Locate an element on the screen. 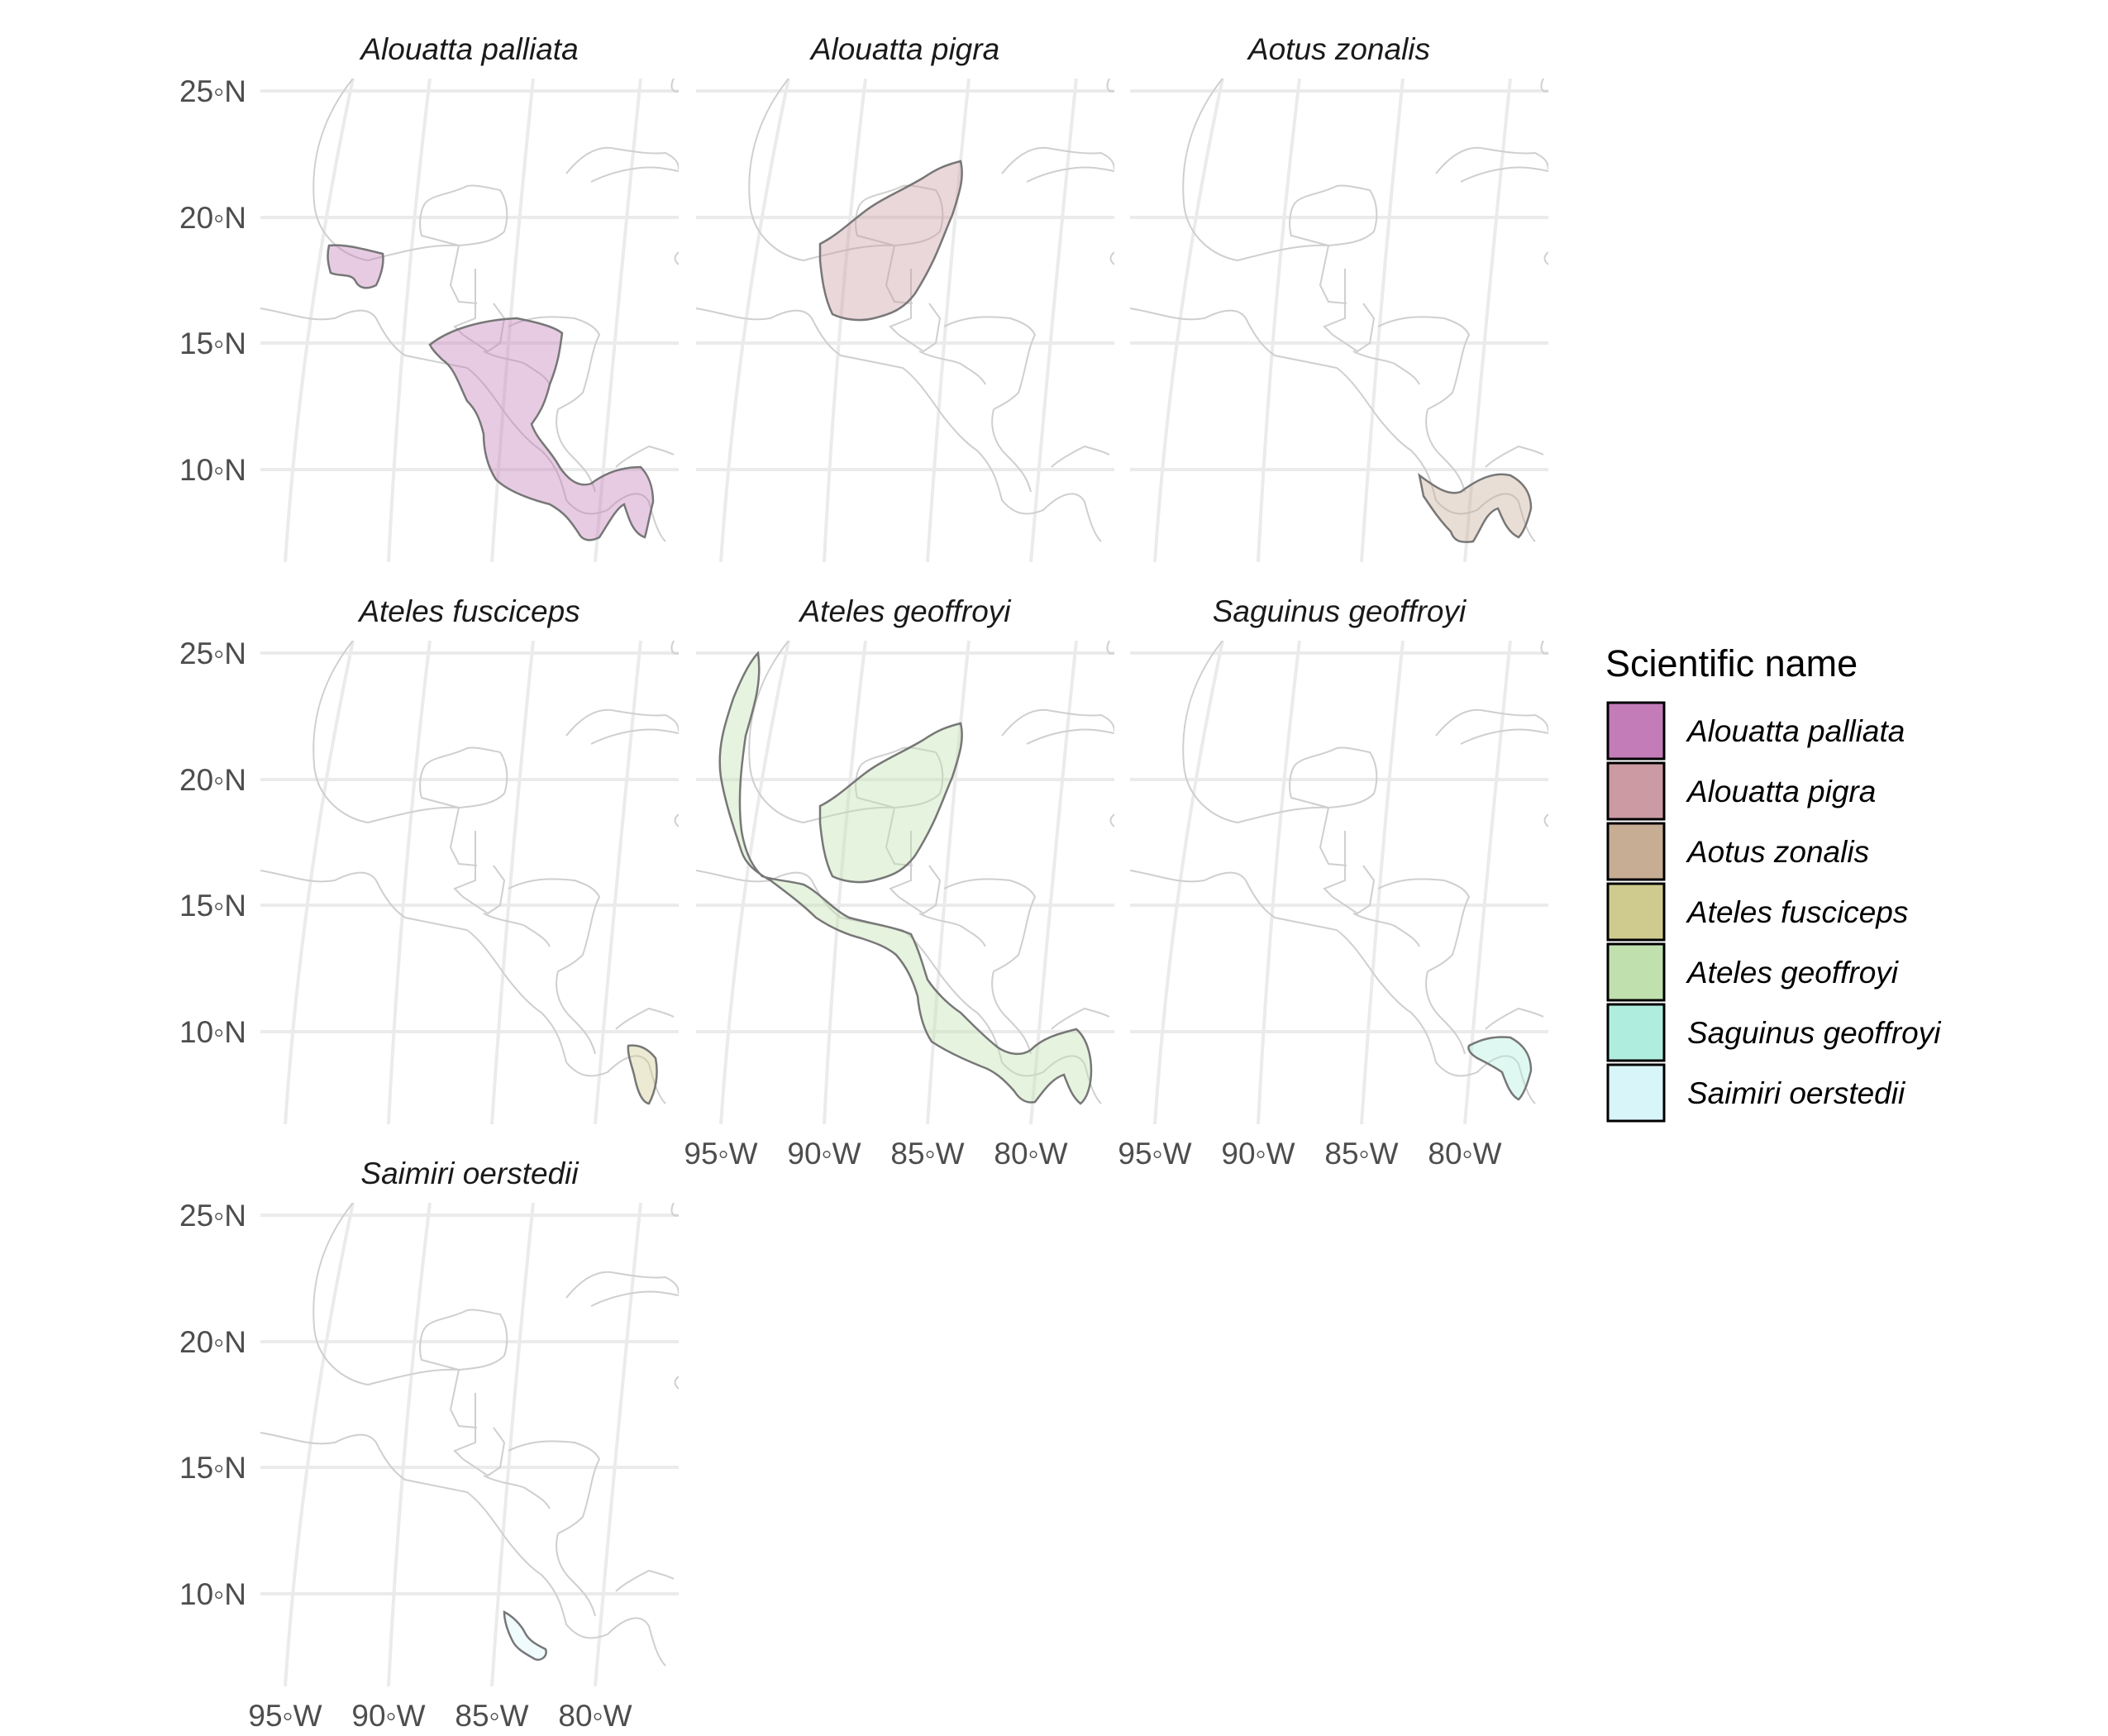 The width and height of the screenshot is (2108, 1736). panel-title: Ateles geoffroyi is located at coordinates (905, 611).